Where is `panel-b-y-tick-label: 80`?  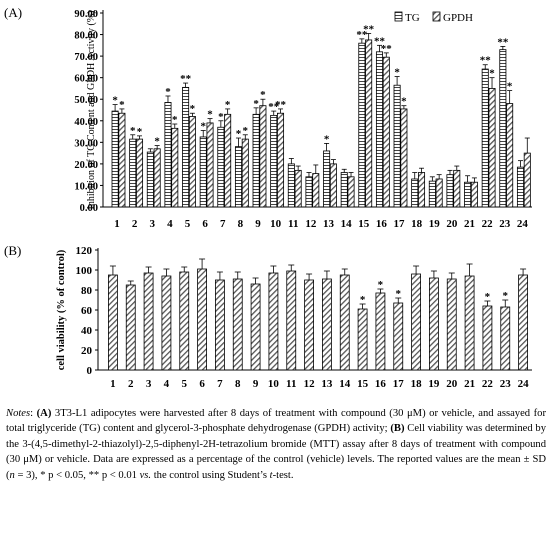
panel-b-y-tick-label: 80 is located at coordinates (87, 291).